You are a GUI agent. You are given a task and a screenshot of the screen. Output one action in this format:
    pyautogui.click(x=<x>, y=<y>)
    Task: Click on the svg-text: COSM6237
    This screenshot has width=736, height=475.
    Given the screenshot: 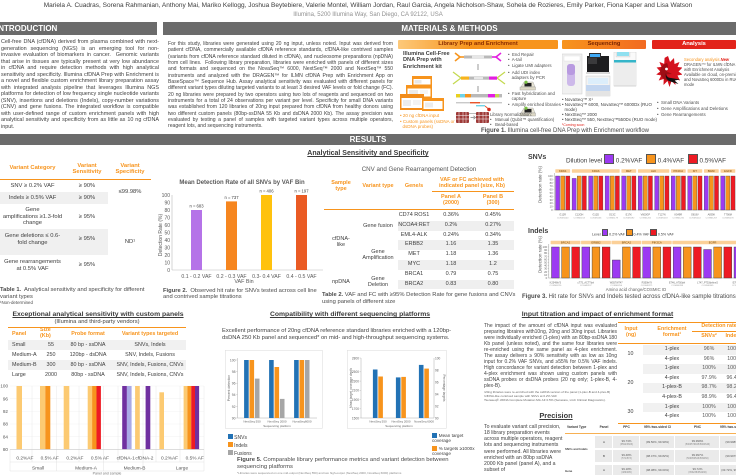 What is the action you would take?
    pyautogui.click(x=586, y=286)
    